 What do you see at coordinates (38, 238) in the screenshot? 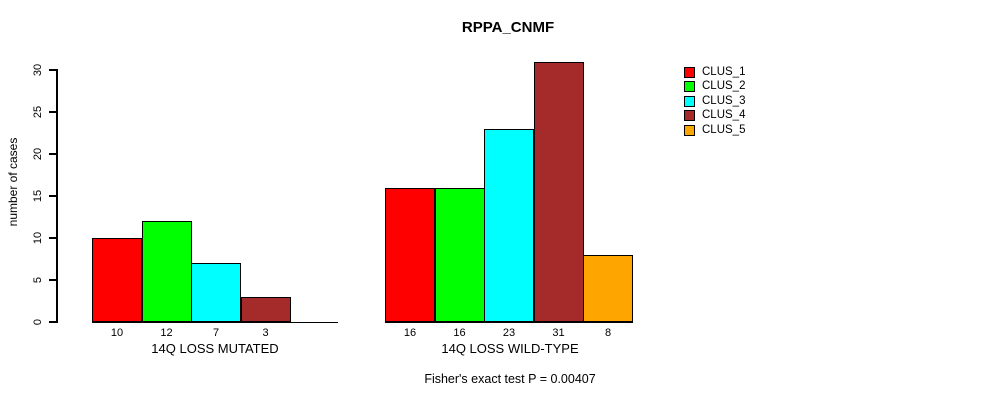
I see `y-axis-tick-label: 10` at bounding box center [38, 238].